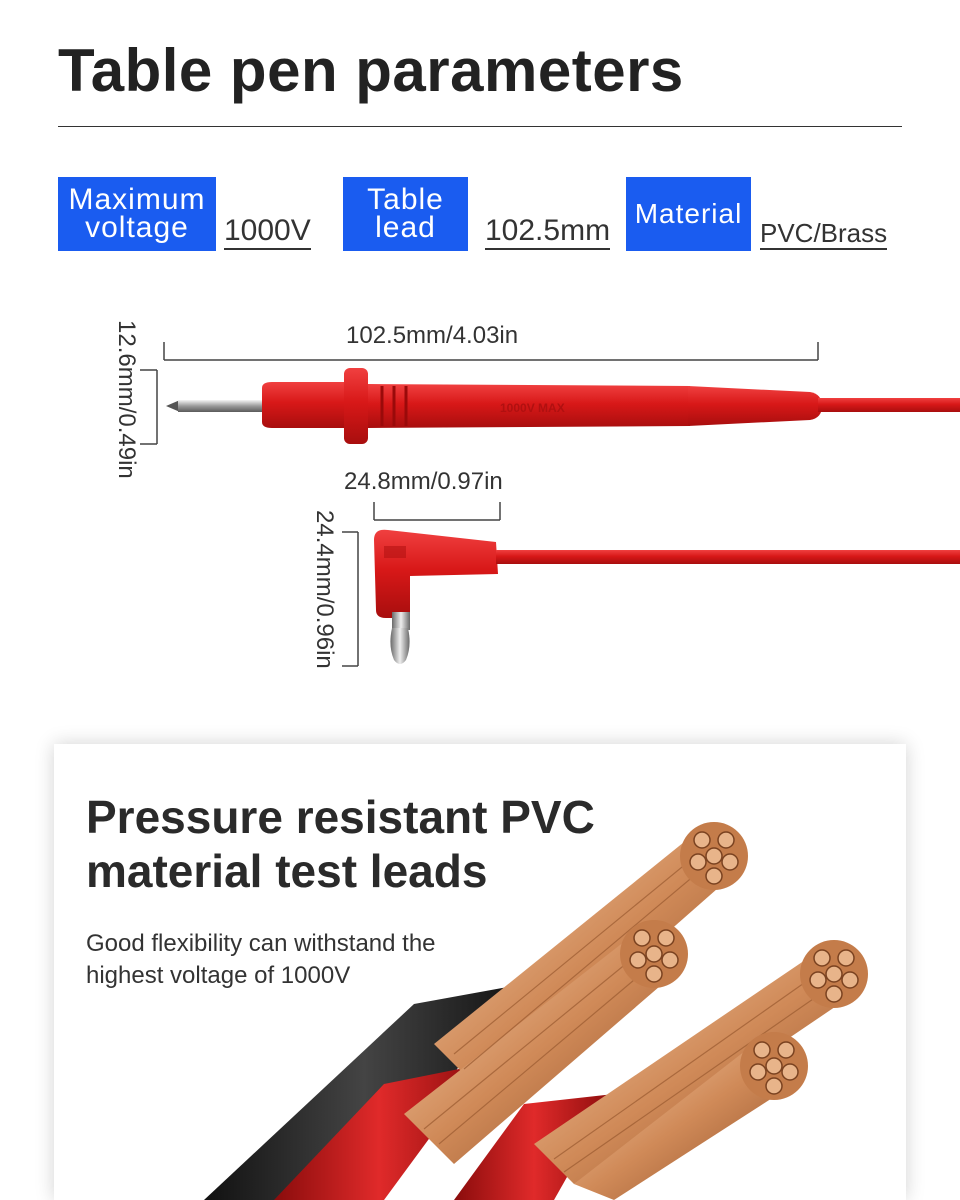 This screenshot has width=960, height=1200. Describe the element at coordinates (324, 589) in the screenshot. I see `plug-height-label: 24.4mm/0.96in` at that location.